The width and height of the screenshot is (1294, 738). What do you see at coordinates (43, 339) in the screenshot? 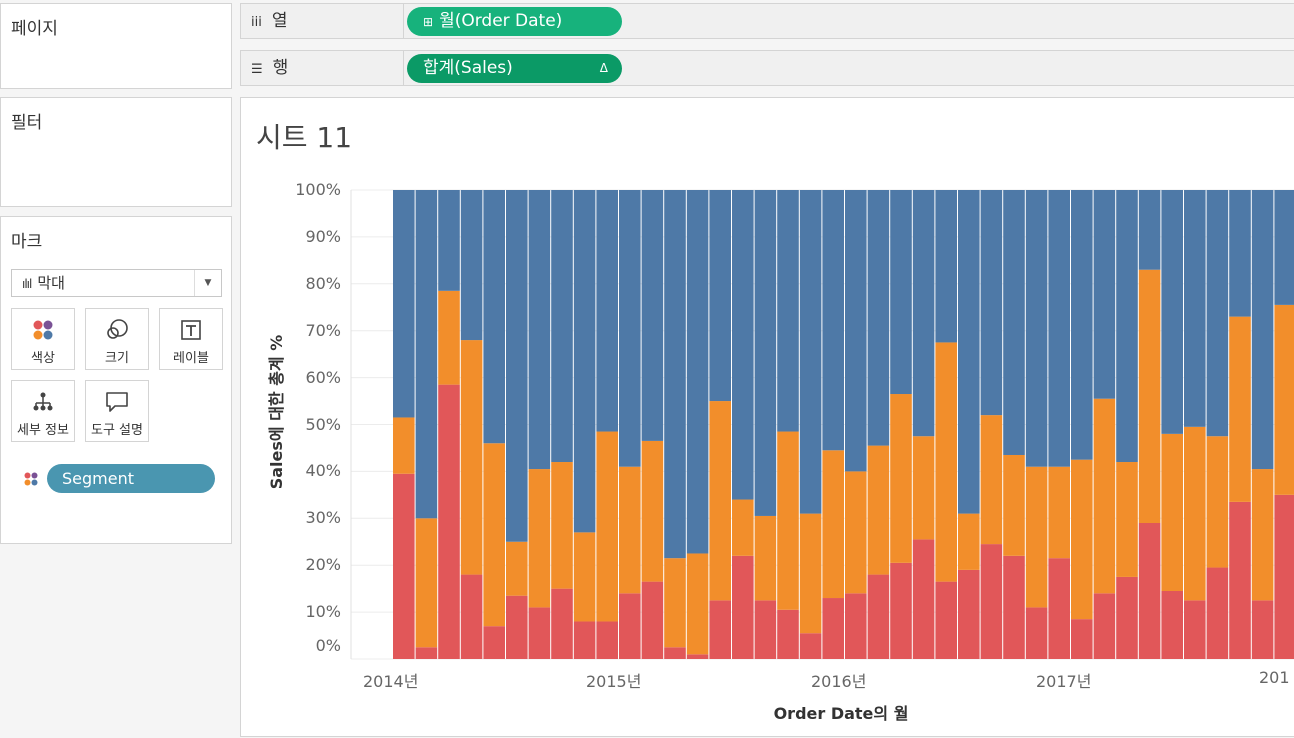
I see `color-button: 색상` at bounding box center [43, 339].